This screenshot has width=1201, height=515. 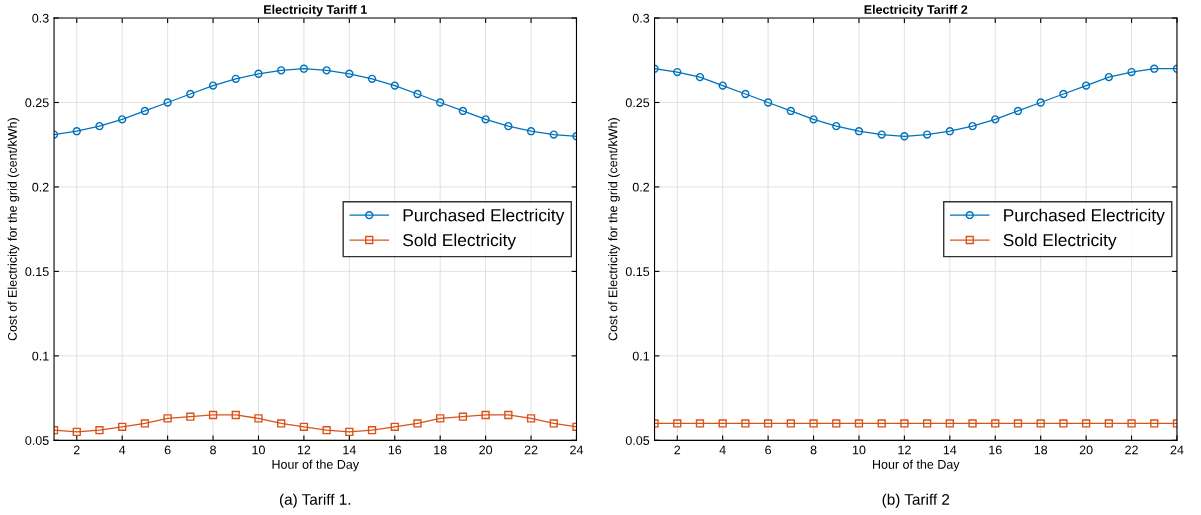 I want to click on chart-title: Electricity Tariff 1, so click(x=315, y=10).